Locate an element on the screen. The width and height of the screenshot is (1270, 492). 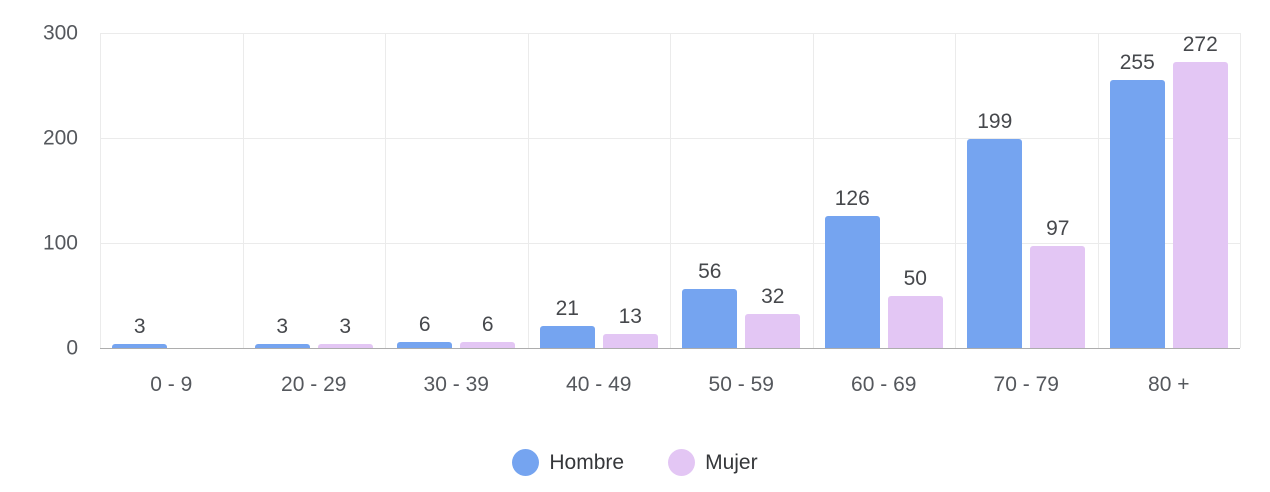
legend-item-mujer: Mujer is located at coordinates (713, 462).